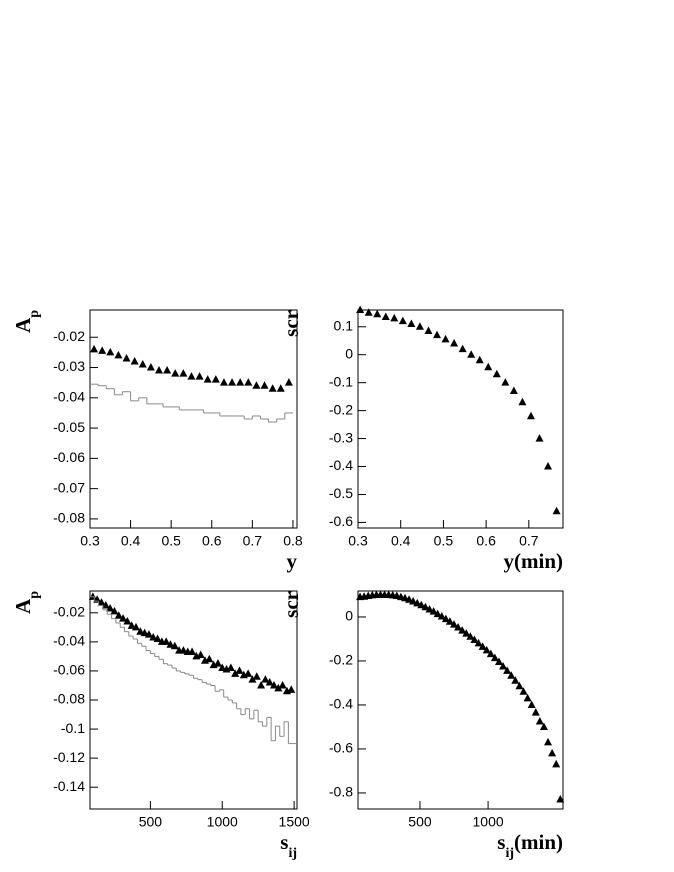  What do you see at coordinates (288, 845) in the screenshot?
I see `x-axis-label: sij` at bounding box center [288, 845].